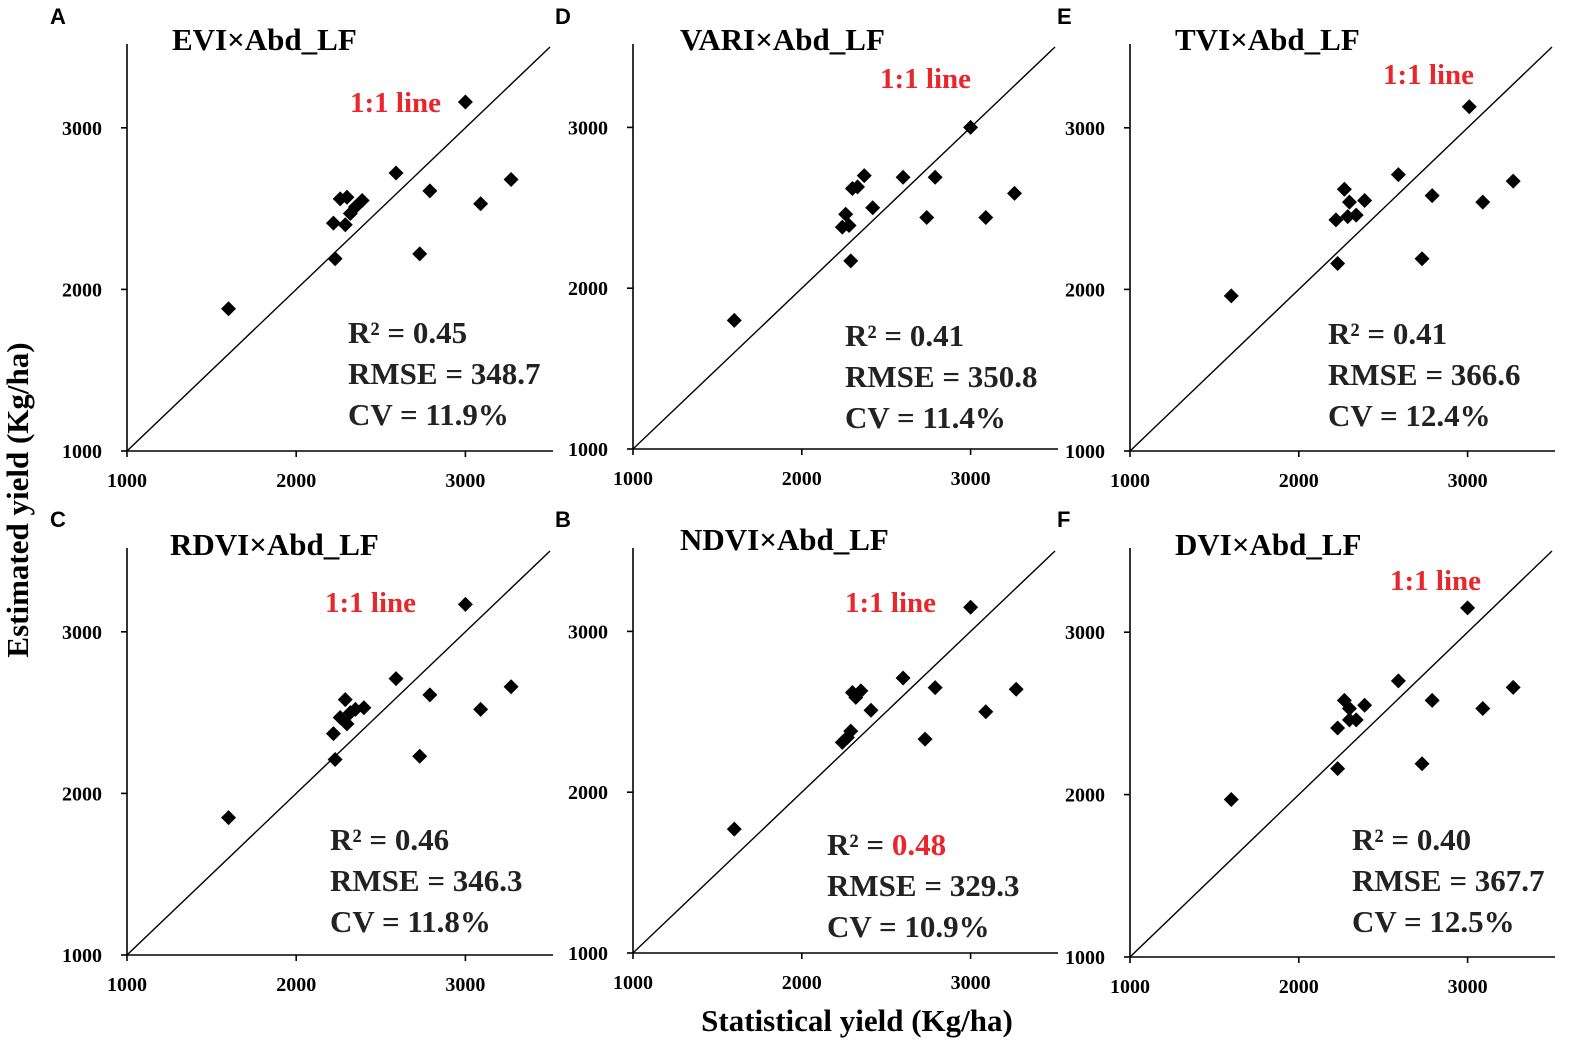  Describe the element at coordinates (941, 376) in the screenshot. I see `stat-rmse: RMSE = 350.8` at that location.